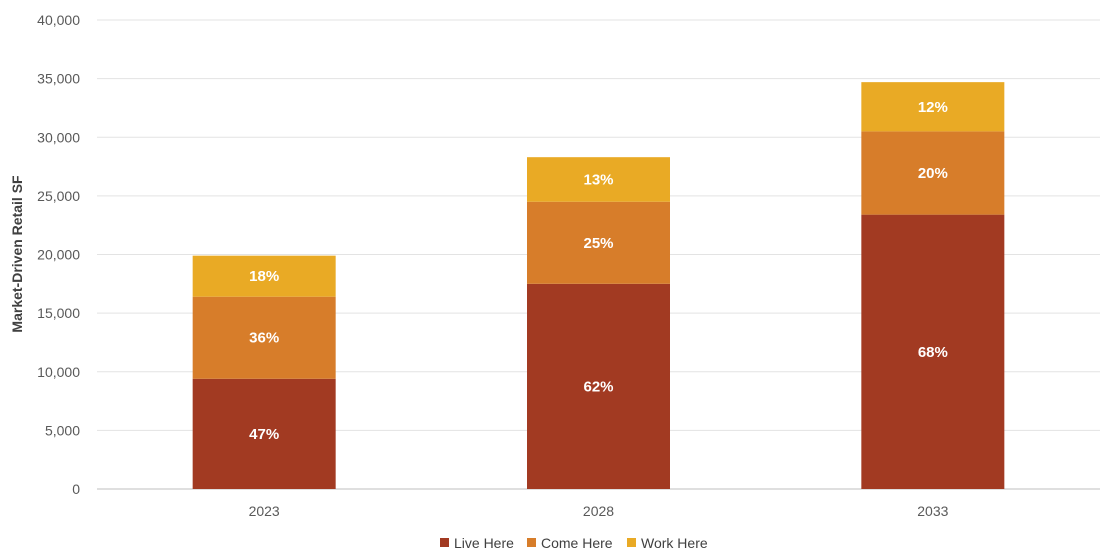  I want to click on legend: Live Here Come Here Work Here, so click(574, 543).